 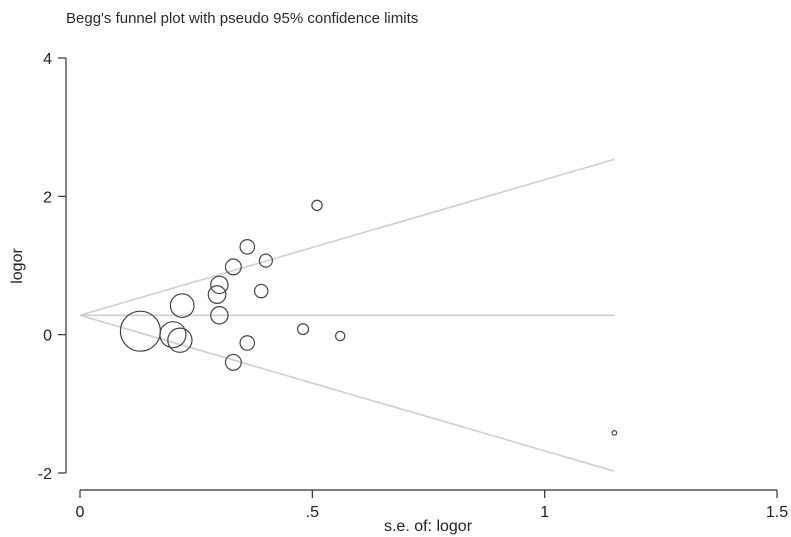 What do you see at coordinates (45, 474) in the screenshot?
I see `y-tick-label: -2` at bounding box center [45, 474].